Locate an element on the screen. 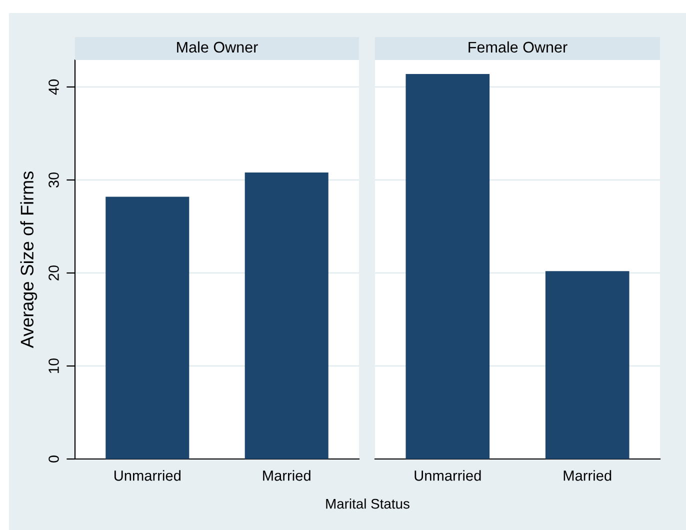 Image resolution: width=686 pixels, height=530 pixels. chart-title: Male Owner is located at coordinates (217, 47).